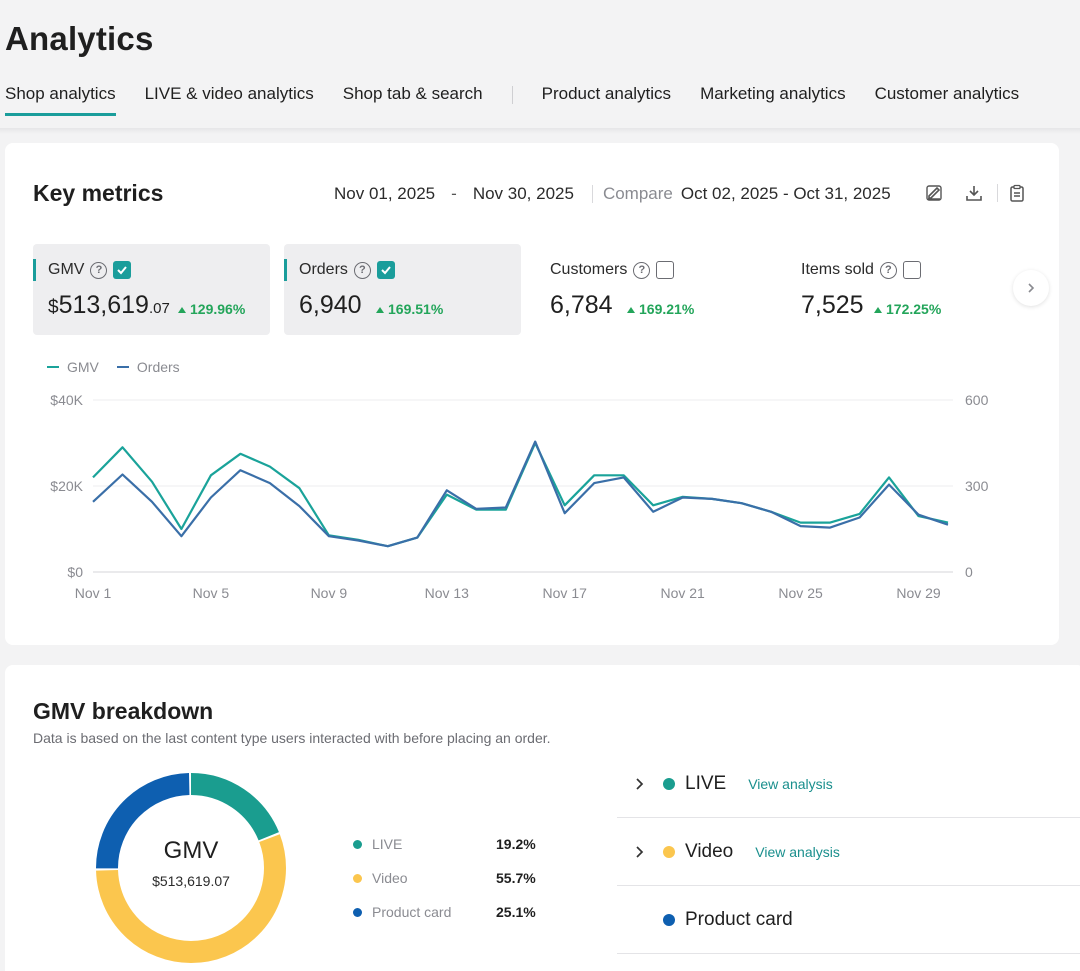 This screenshot has width=1080, height=971. What do you see at coordinates (512, 95) in the screenshot?
I see `tab-divider` at bounding box center [512, 95].